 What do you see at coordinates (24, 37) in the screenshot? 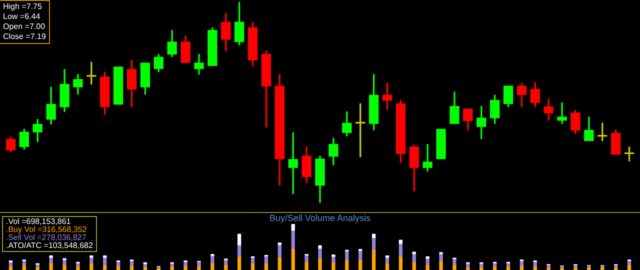
I see `annotation: Close =7.19` at bounding box center [24, 37].